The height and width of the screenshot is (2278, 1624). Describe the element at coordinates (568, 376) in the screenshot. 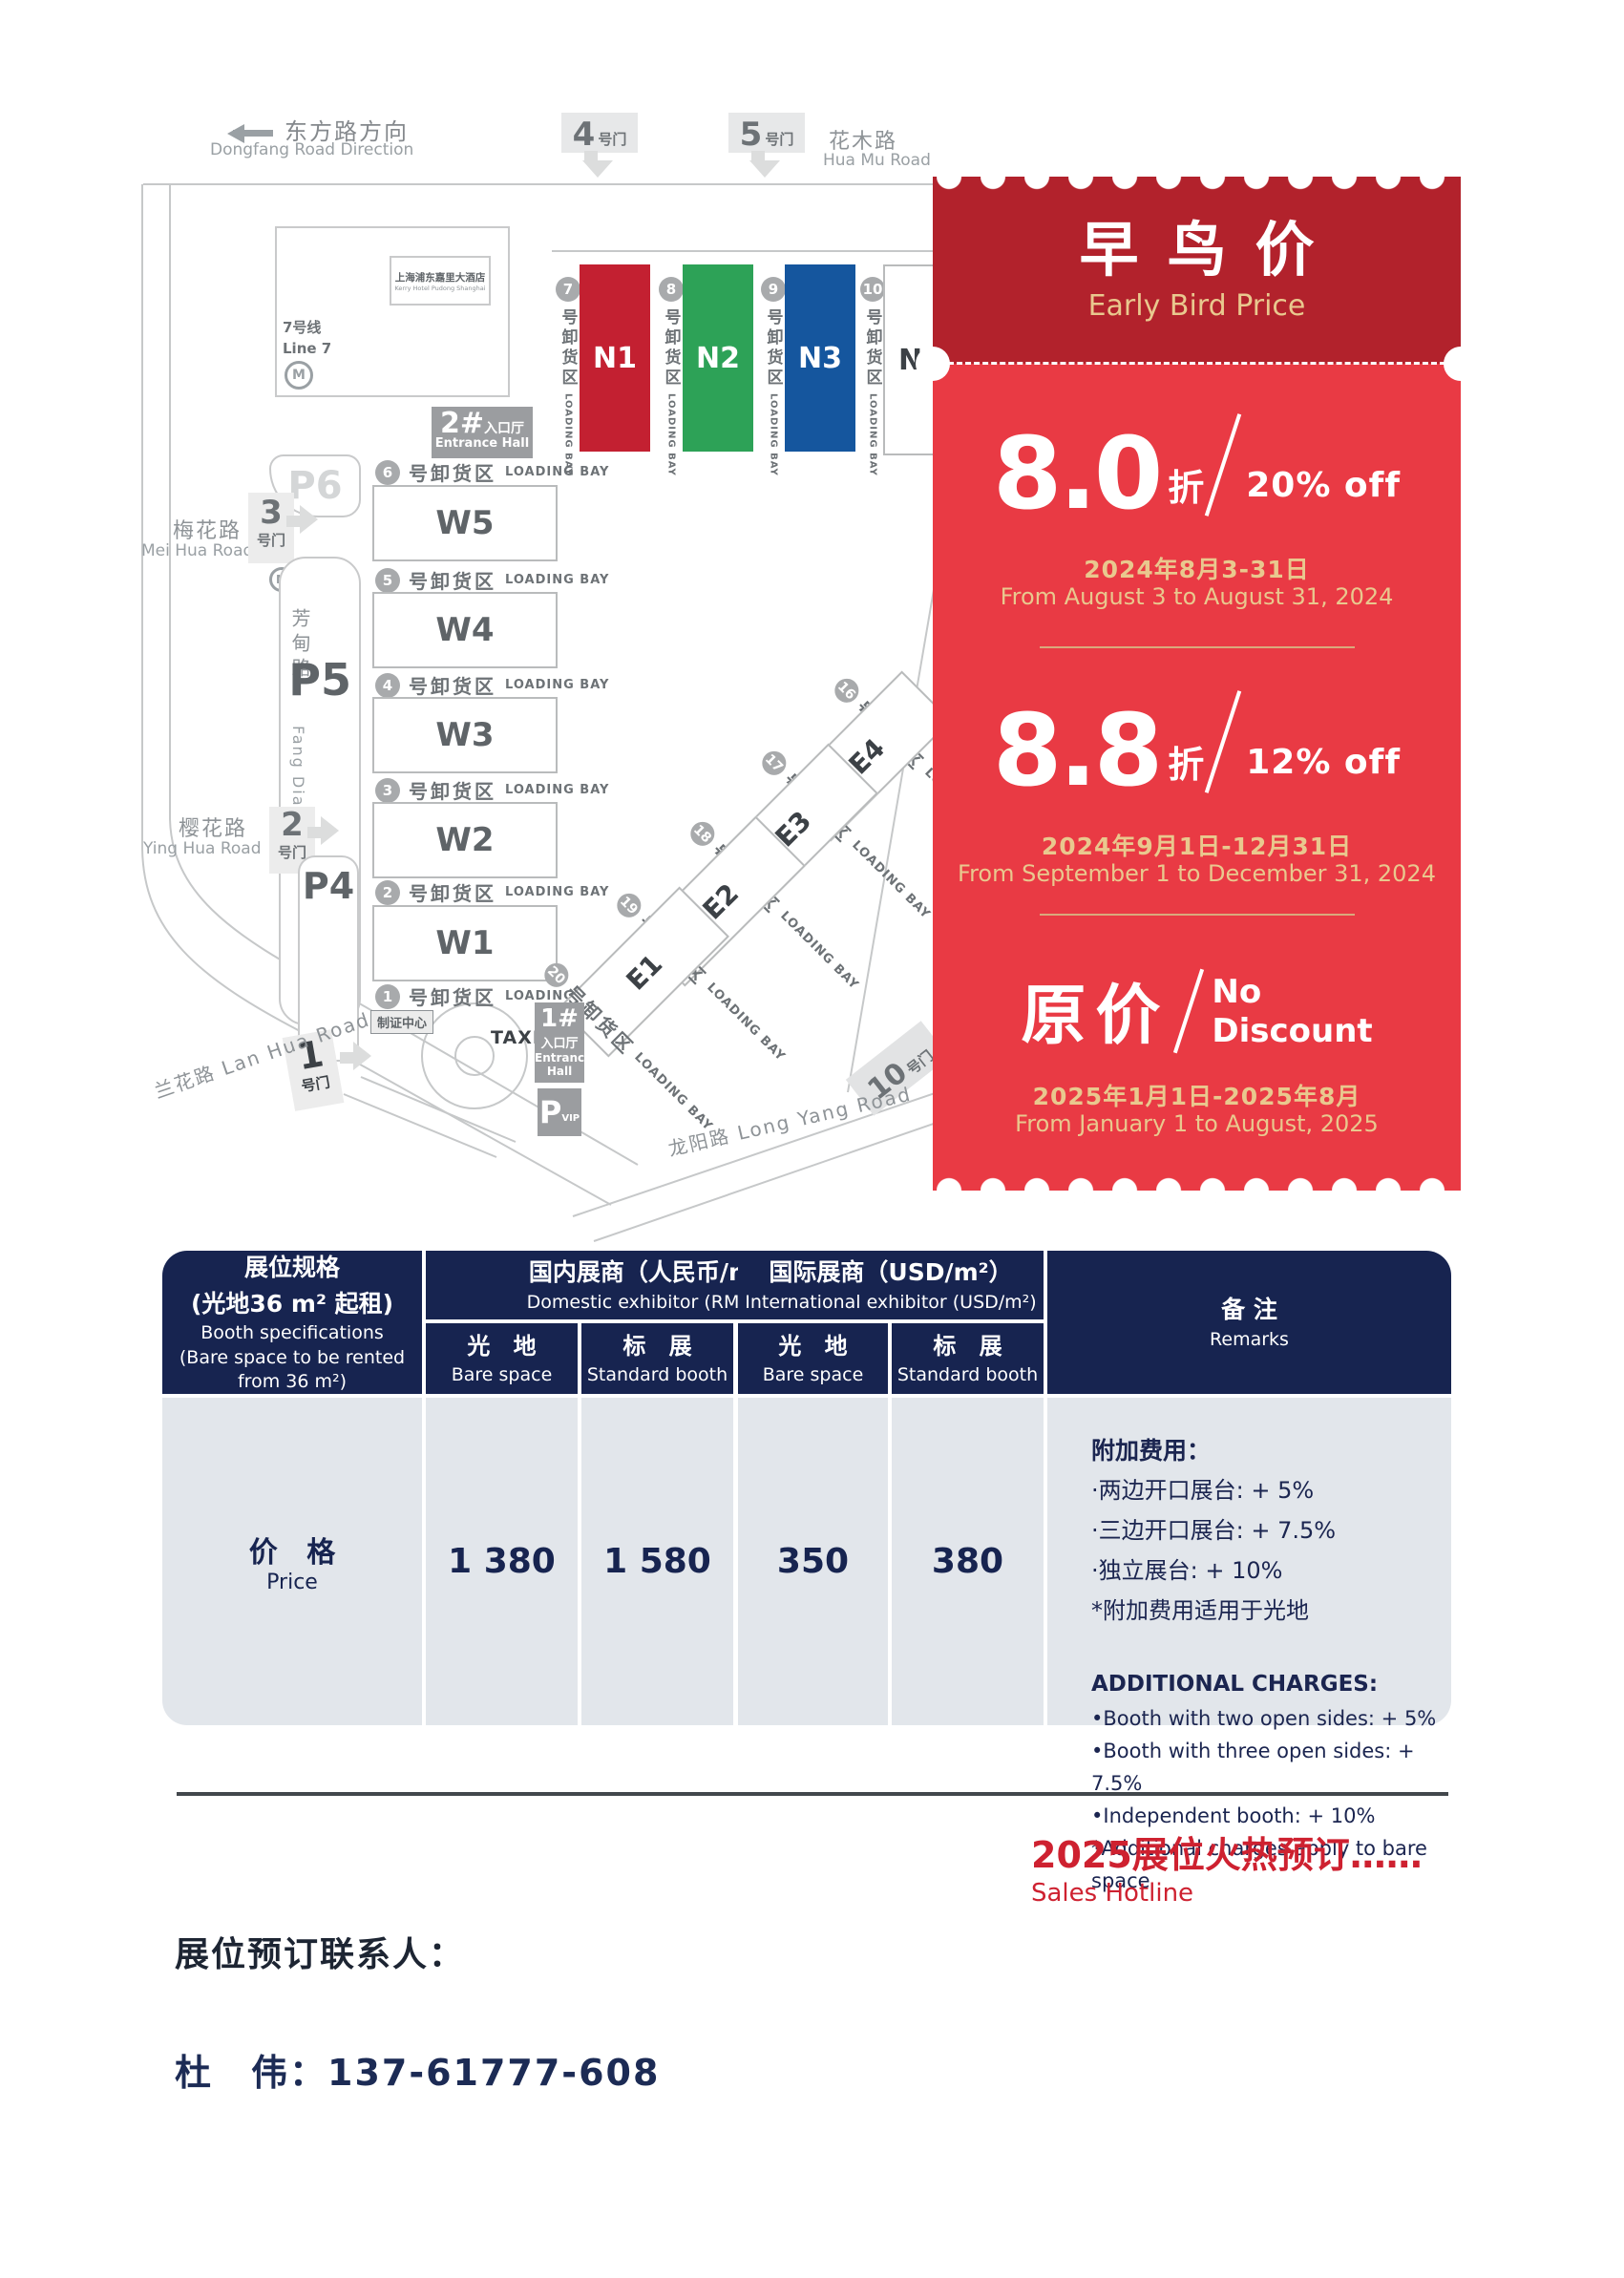

I see `loading-bay-7: 7 号卸货区 LOADING BAY` at that location.